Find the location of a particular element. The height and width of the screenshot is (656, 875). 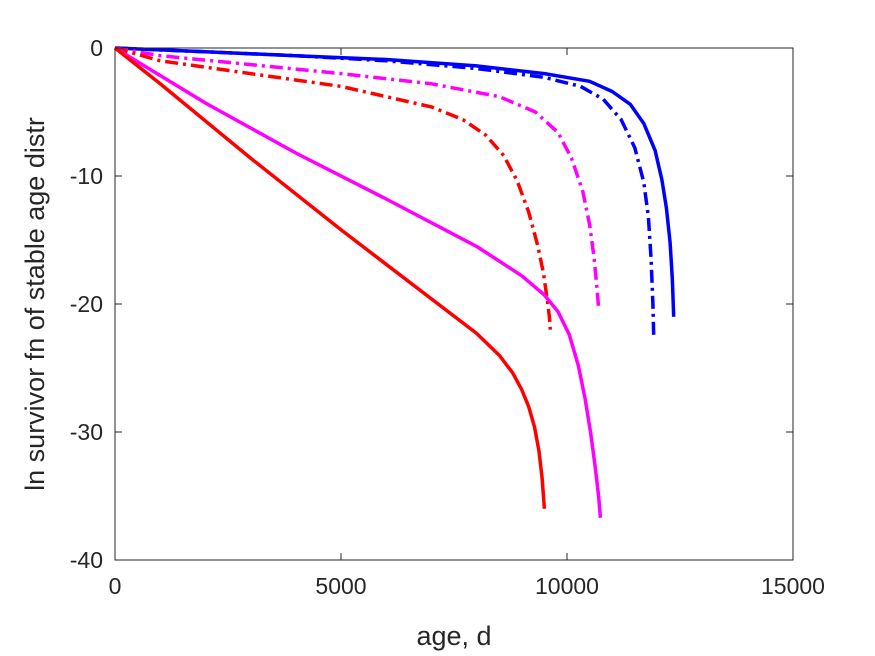

x-tick-label: 0 is located at coordinates (115, 586).